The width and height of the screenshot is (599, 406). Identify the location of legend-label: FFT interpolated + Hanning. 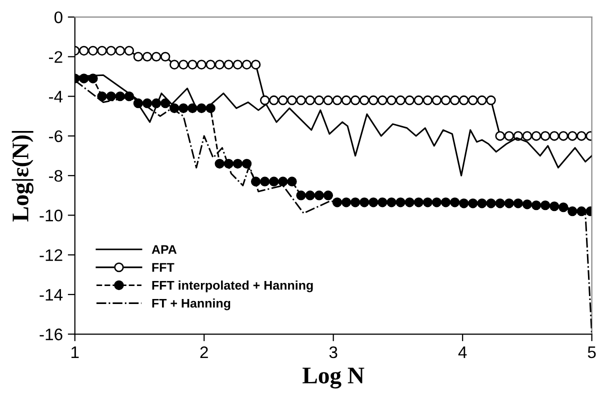
(232, 286).